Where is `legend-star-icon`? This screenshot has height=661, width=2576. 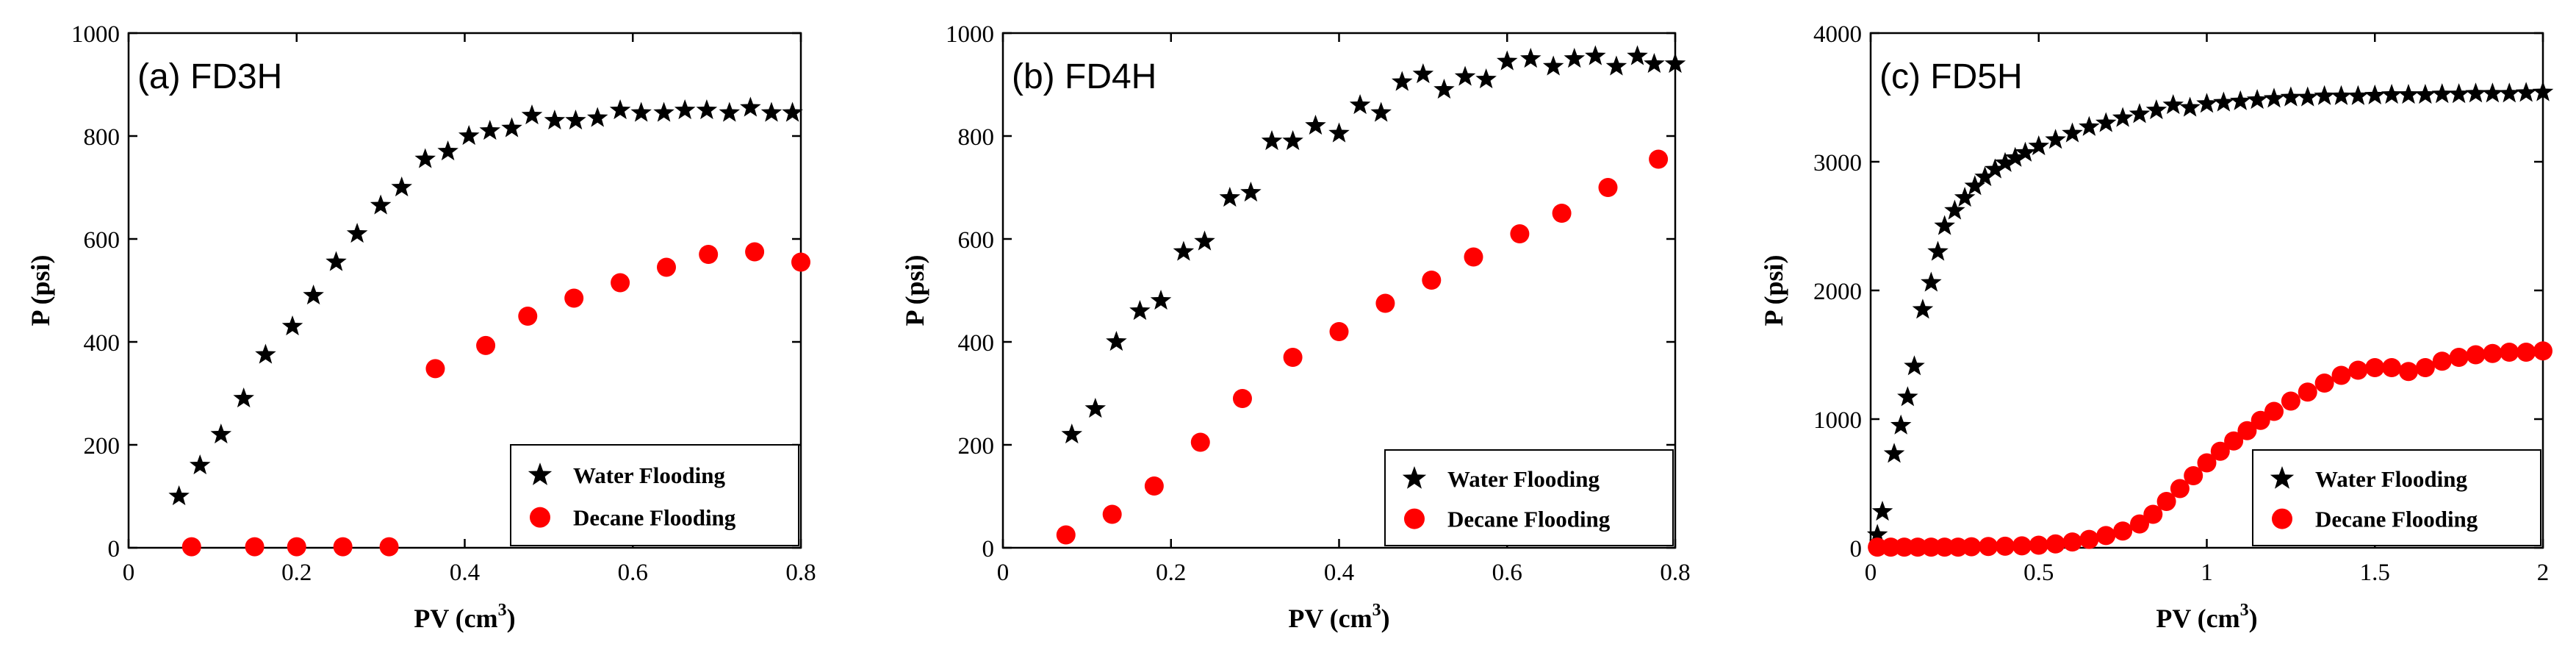
legend-star-icon is located at coordinates (540, 473).